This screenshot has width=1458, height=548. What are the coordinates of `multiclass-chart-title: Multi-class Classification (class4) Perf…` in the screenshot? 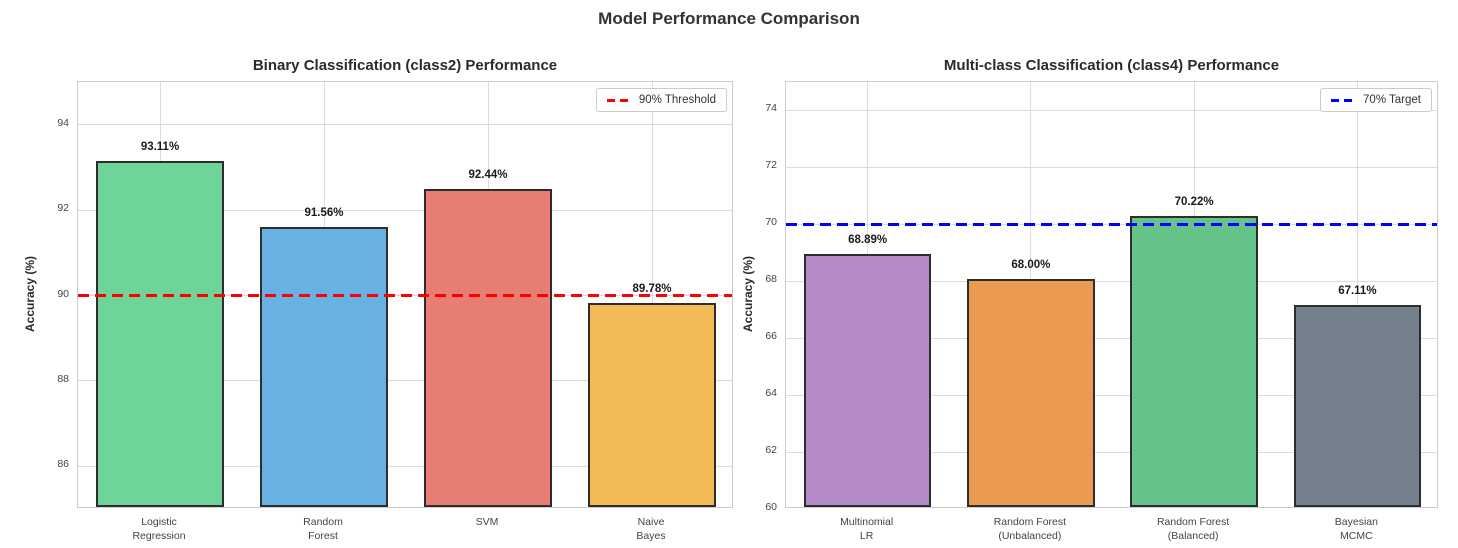 It's located at (1111, 65).